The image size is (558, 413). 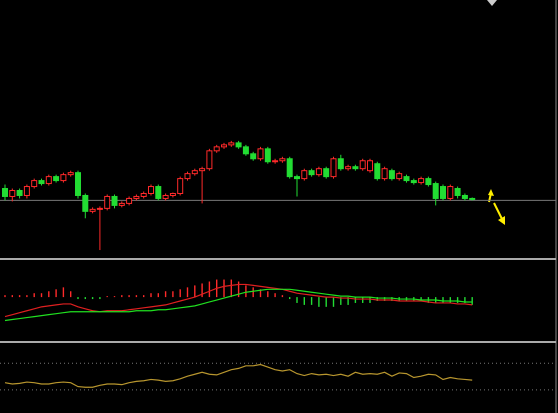 What do you see at coordinates (238, 375) in the screenshot?
I see `oscillator-line` at bounding box center [238, 375].